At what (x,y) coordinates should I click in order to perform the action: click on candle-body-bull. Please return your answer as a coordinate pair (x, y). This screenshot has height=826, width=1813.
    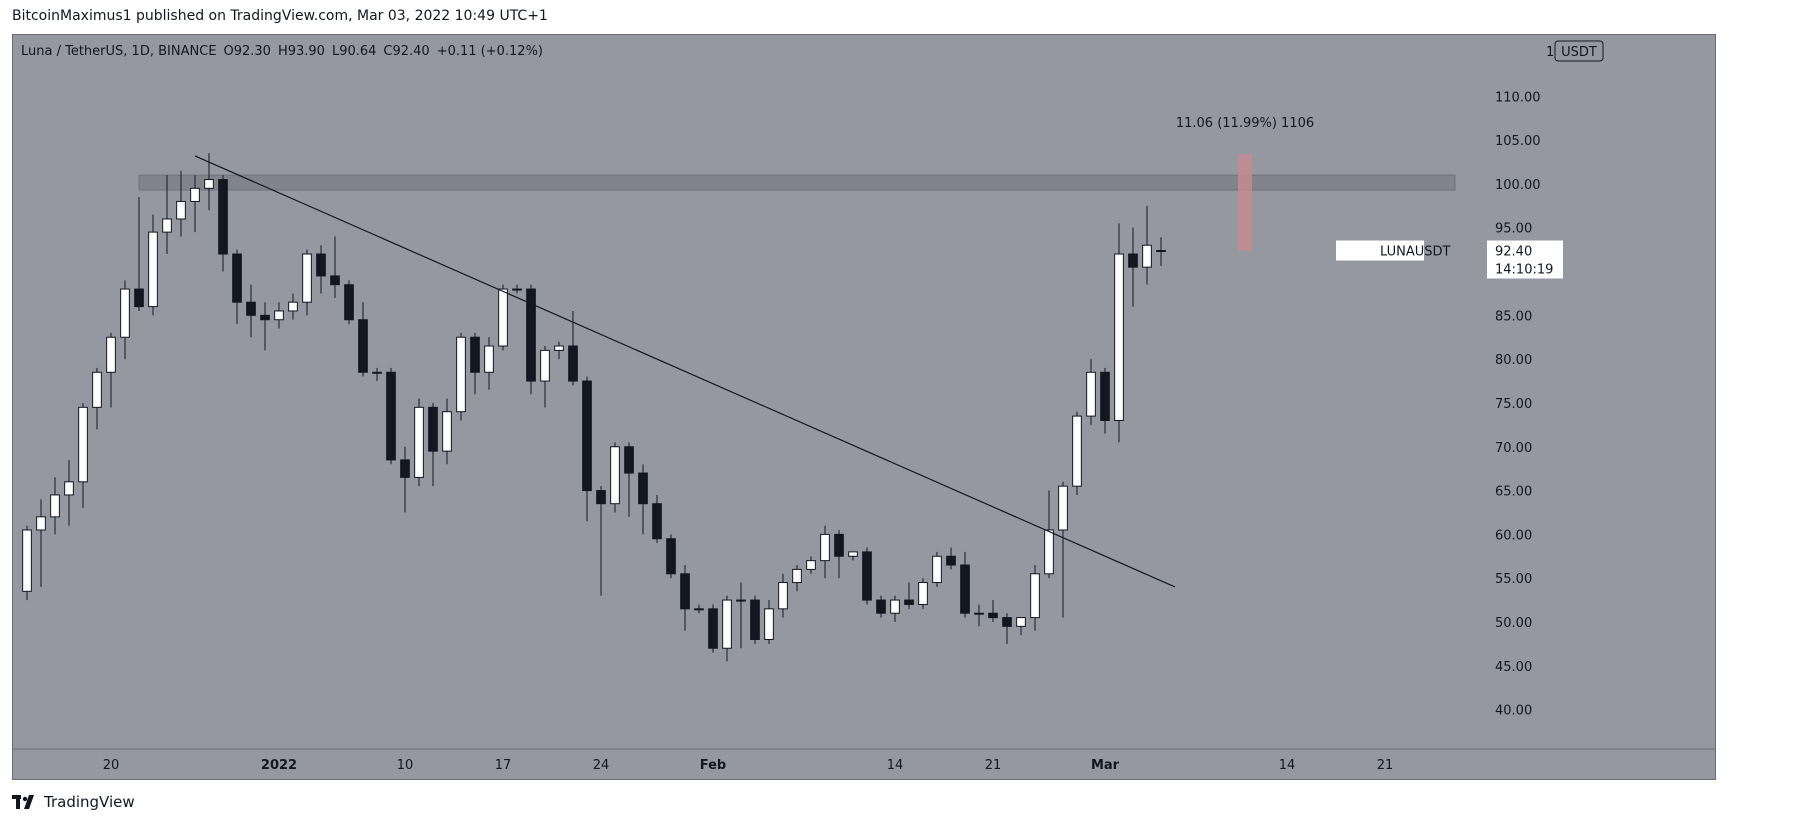
    Looking at the image, I should click on (377, 372).